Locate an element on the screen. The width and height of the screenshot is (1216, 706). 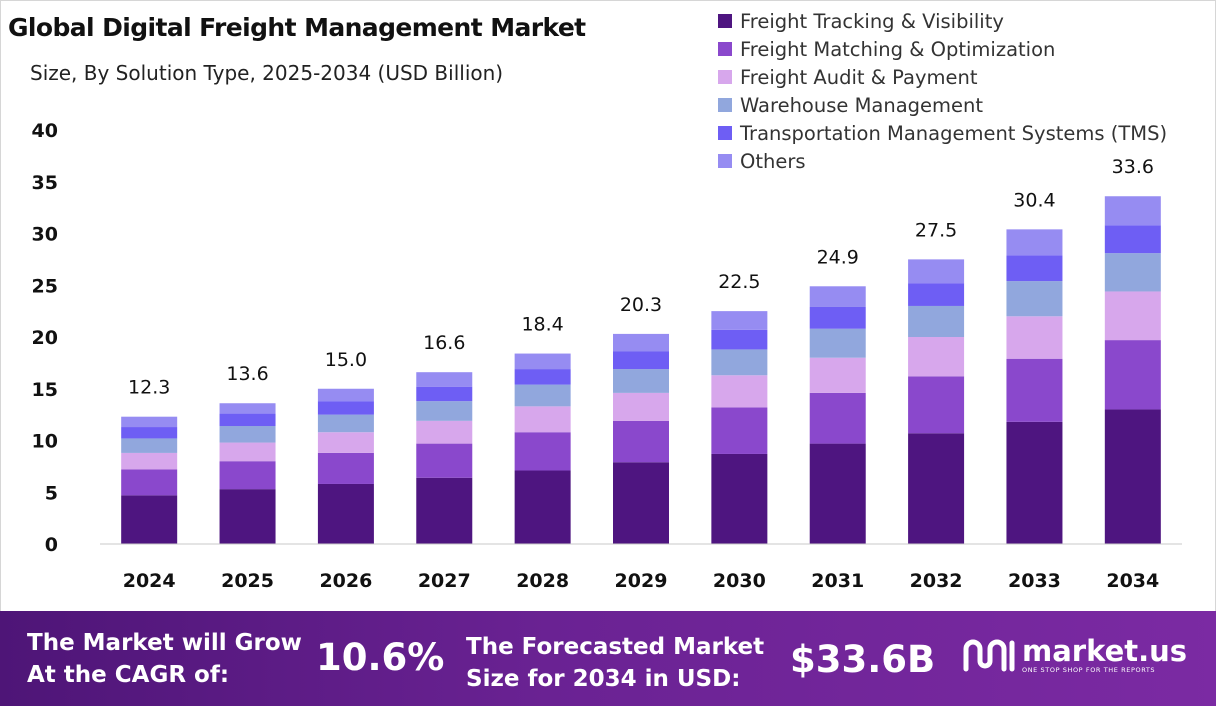
legend-label: Warehouse Management is located at coordinates (862, 105).